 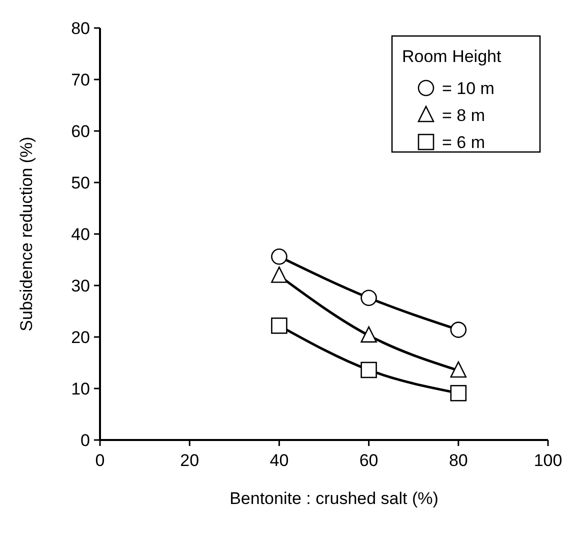 I want to click on x-tick-label: 20, so click(x=190, y=460).